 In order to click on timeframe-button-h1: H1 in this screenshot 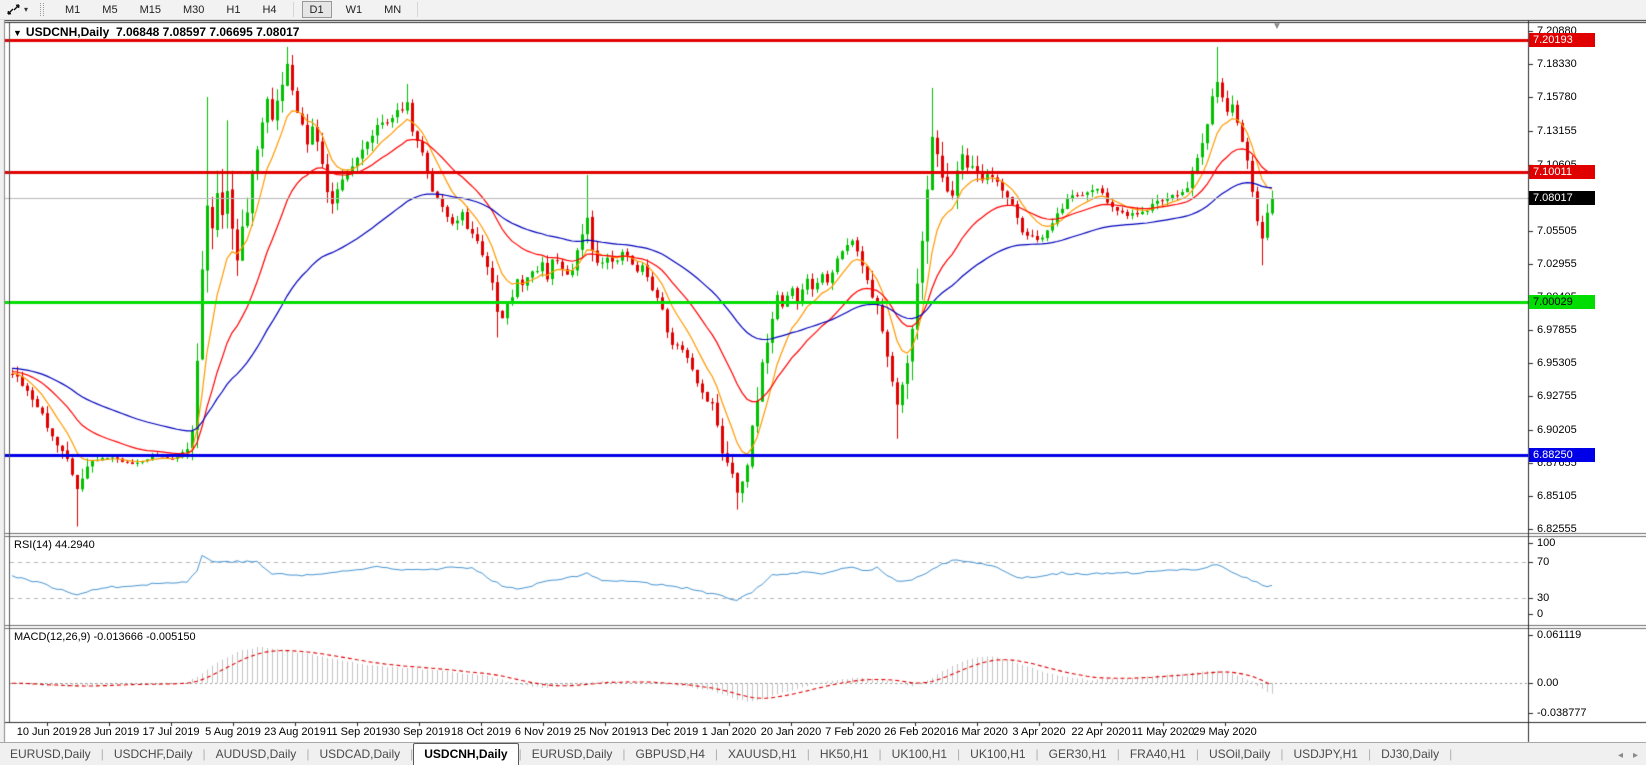, I will do `click(233, 9)`.